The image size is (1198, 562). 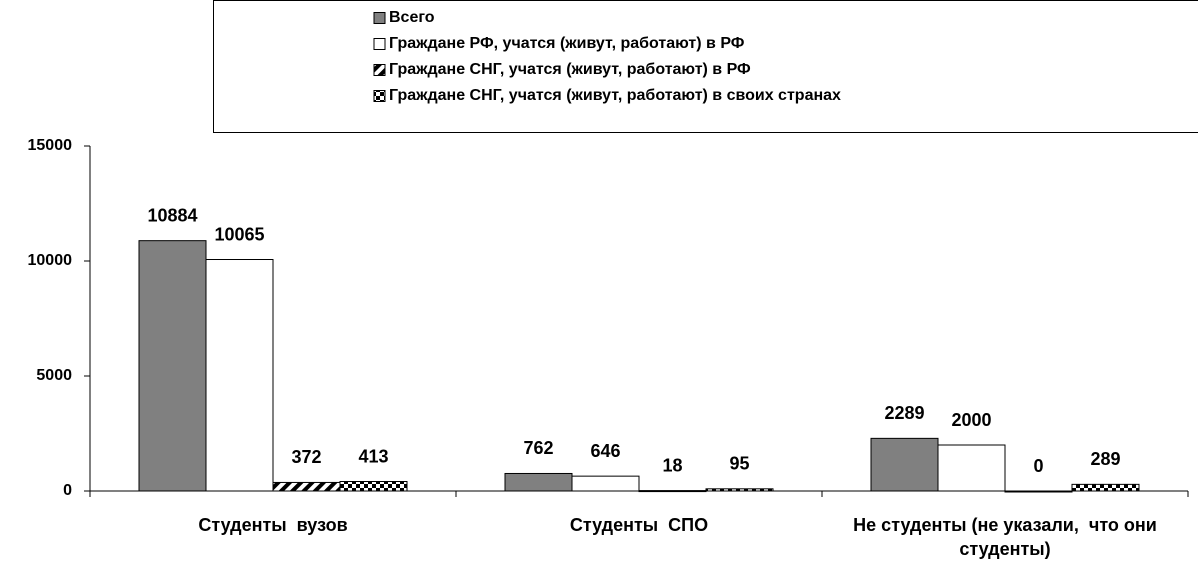 I want to click on value-label: 289, so click(x=1105, y=459).